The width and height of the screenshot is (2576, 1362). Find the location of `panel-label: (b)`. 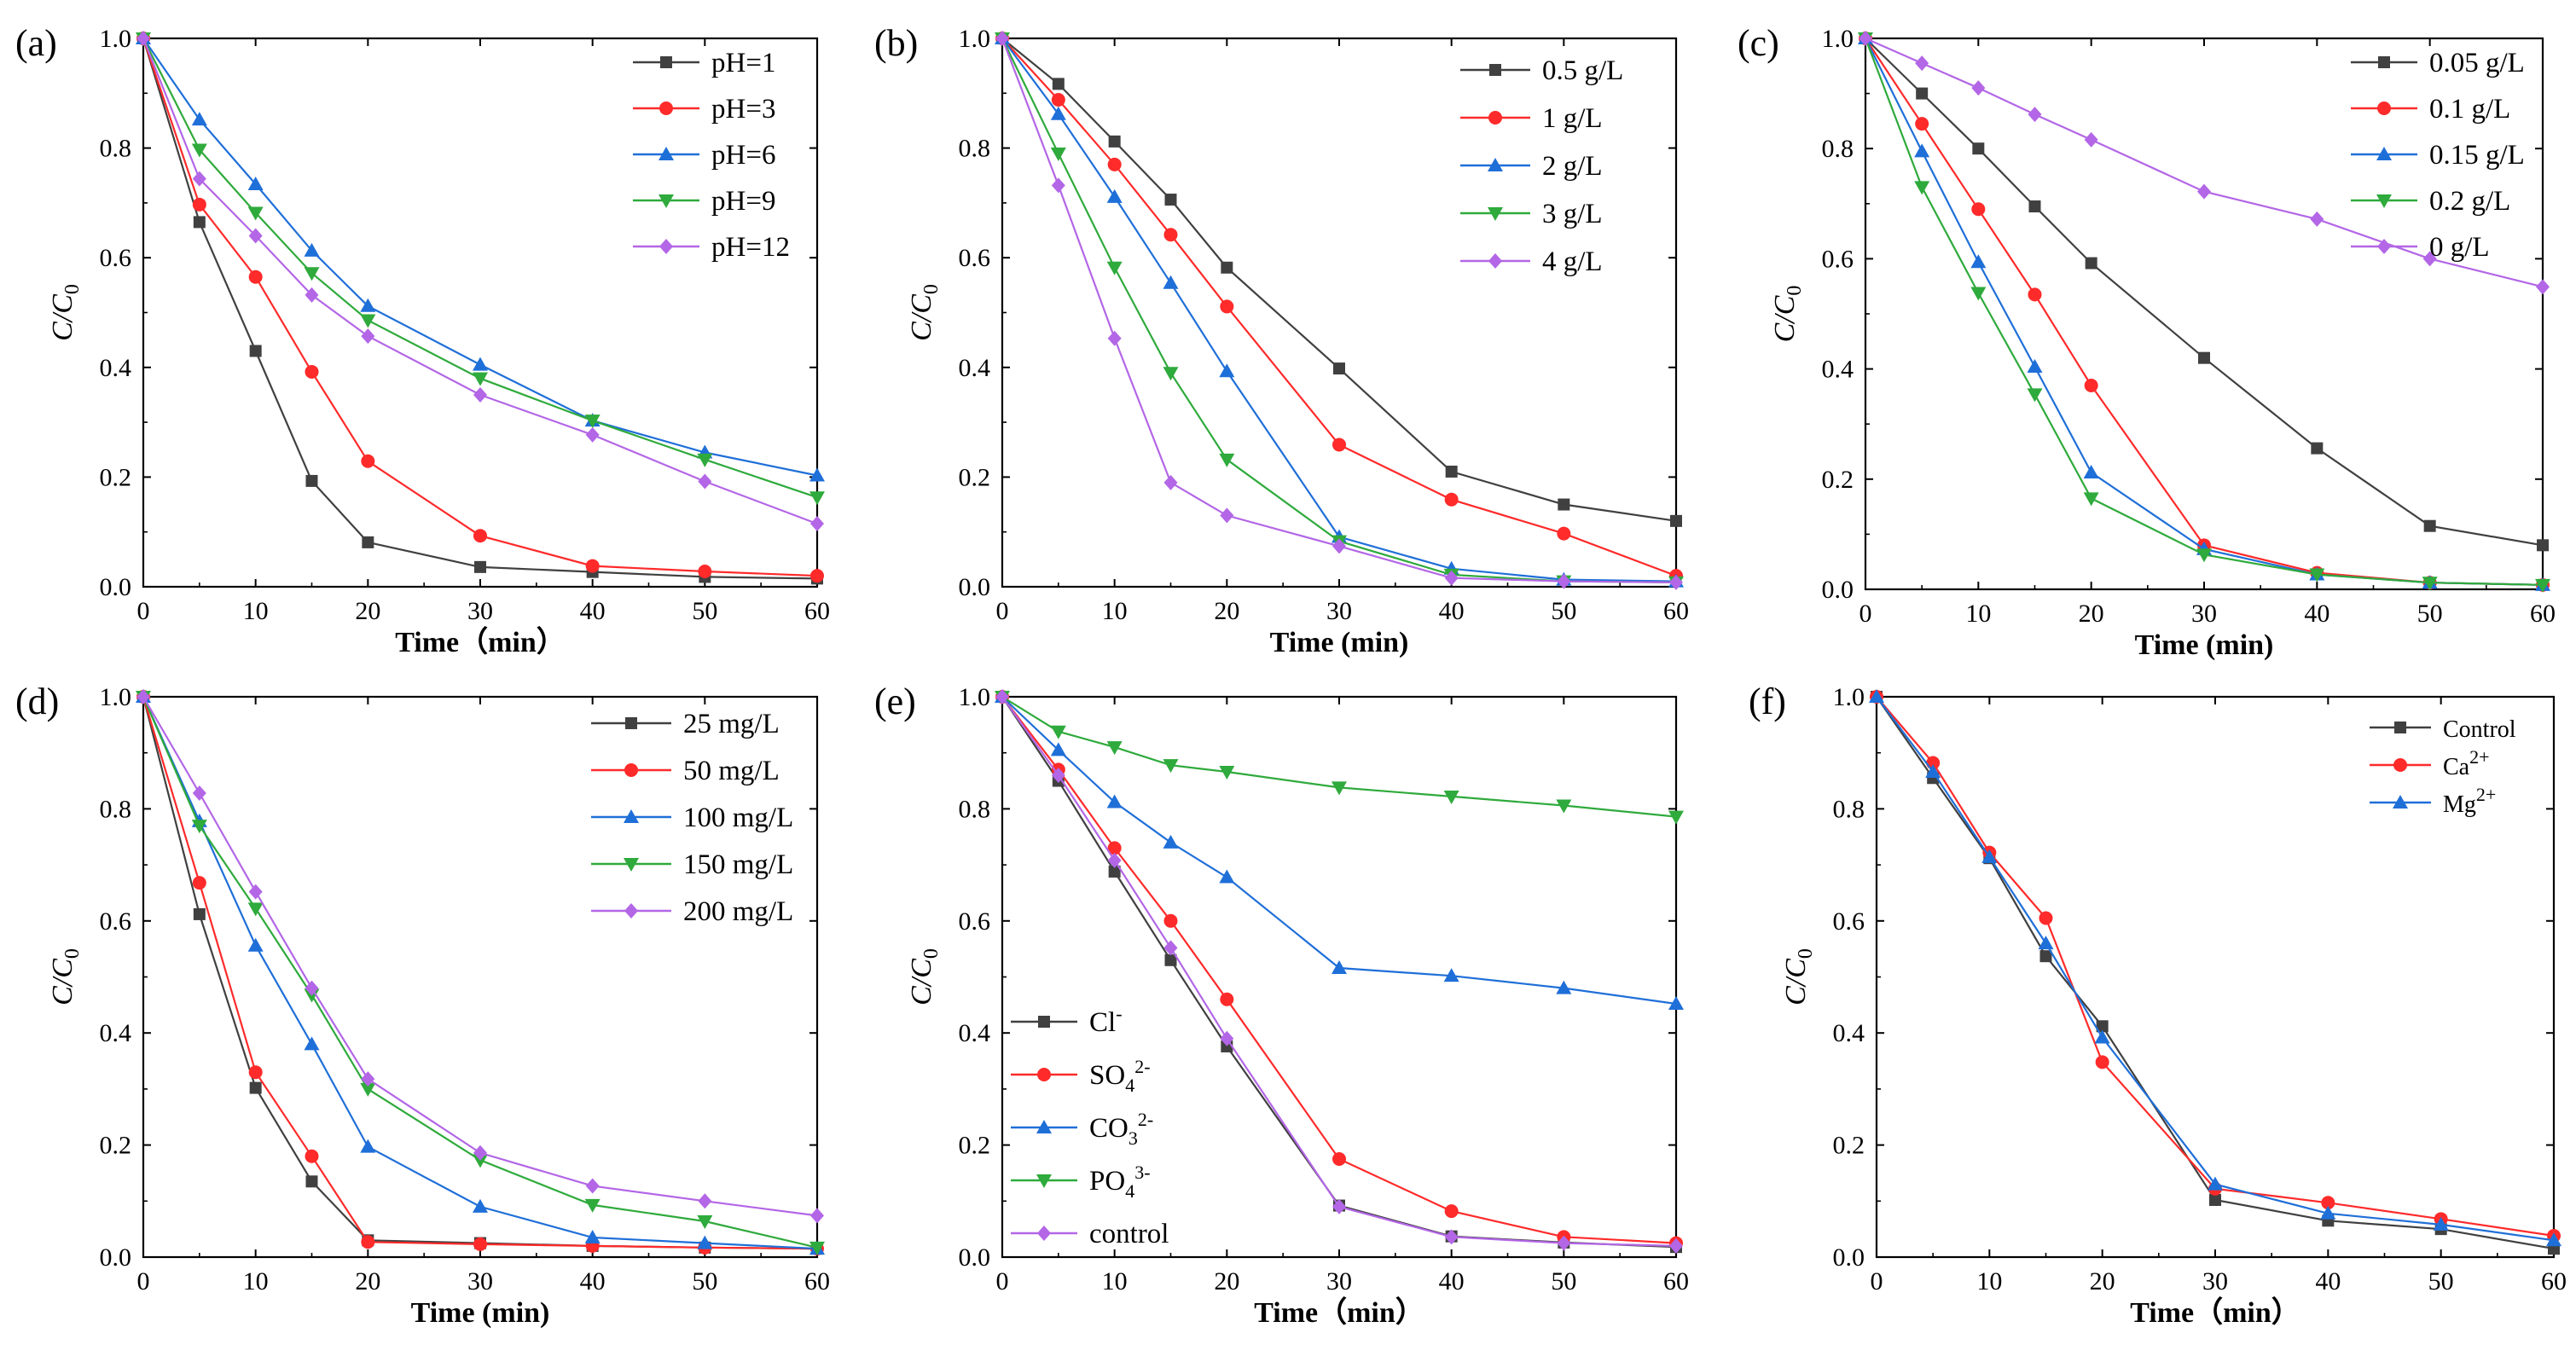

panel-label: (b) is located at coordinates (896, 43).